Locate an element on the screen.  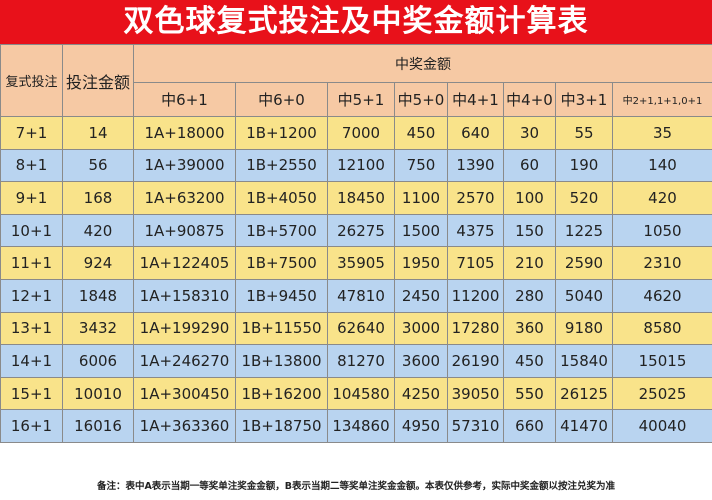
table-cell: 360 is located at coordinates (529, 328).